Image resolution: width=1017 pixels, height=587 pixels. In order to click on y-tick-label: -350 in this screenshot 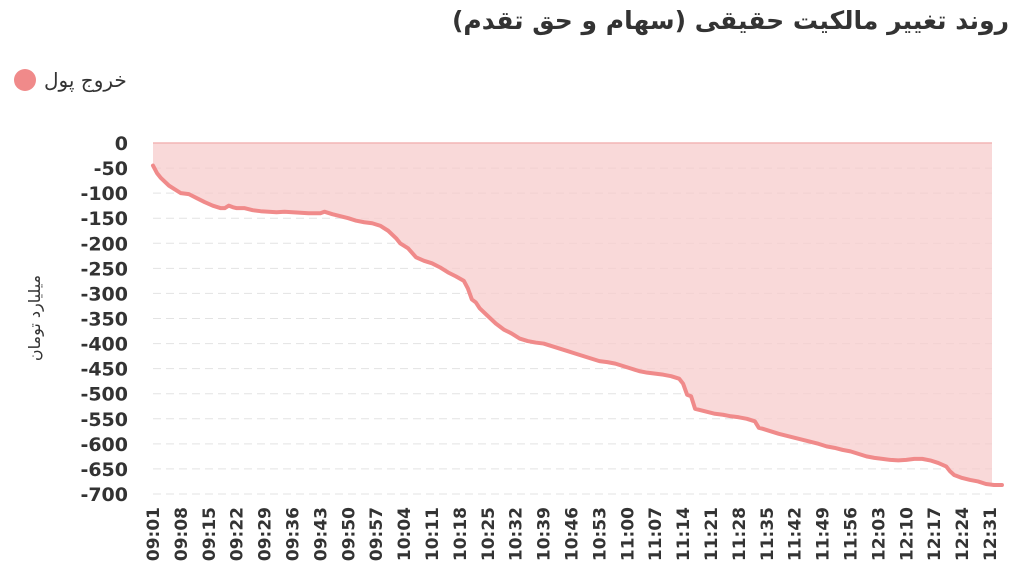, I will do `click(104, 320)`.